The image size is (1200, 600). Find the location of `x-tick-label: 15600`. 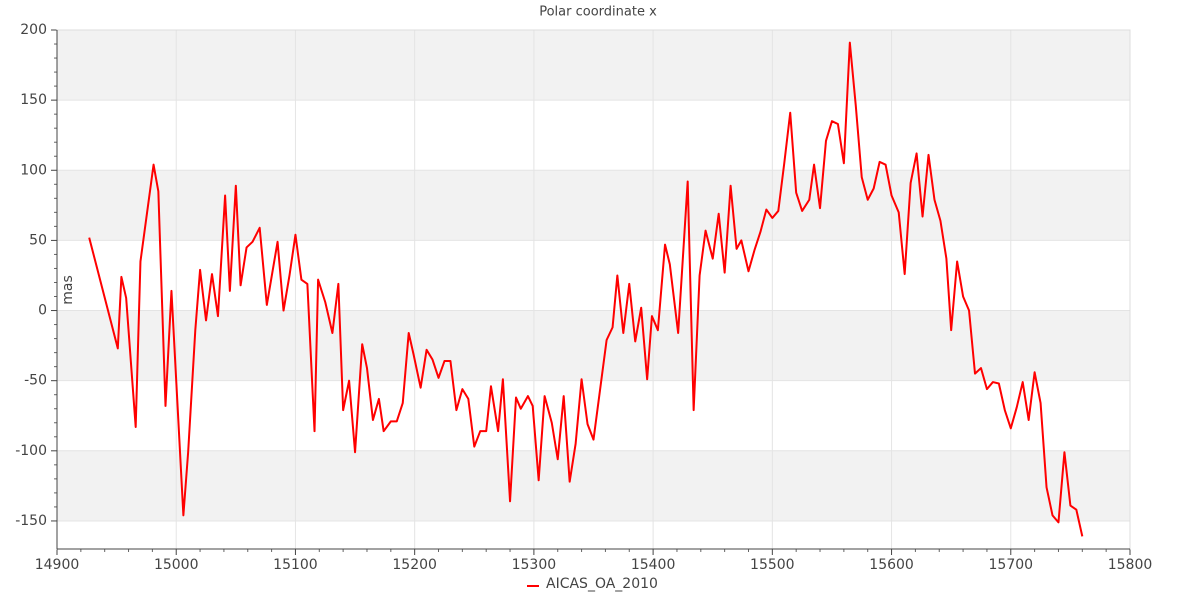

x-tick-label: 15600 is located at coordinates (891, 565).